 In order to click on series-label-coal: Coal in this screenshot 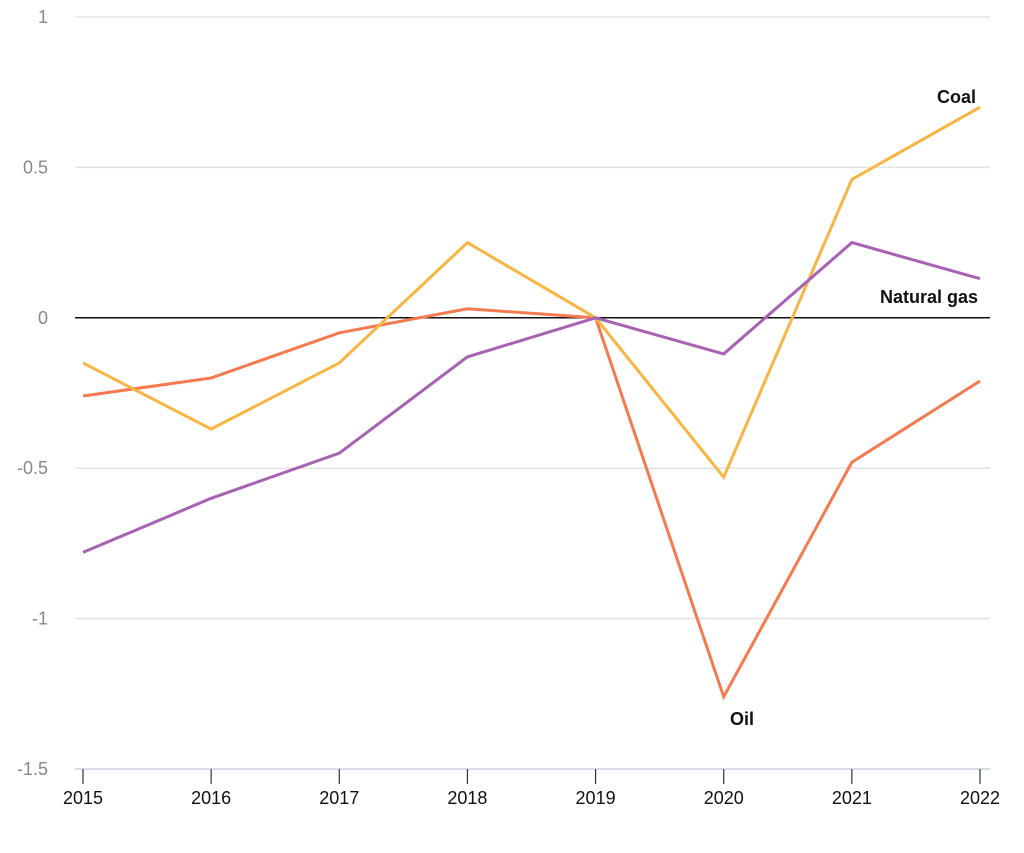, I will do `click(956, 97)`.